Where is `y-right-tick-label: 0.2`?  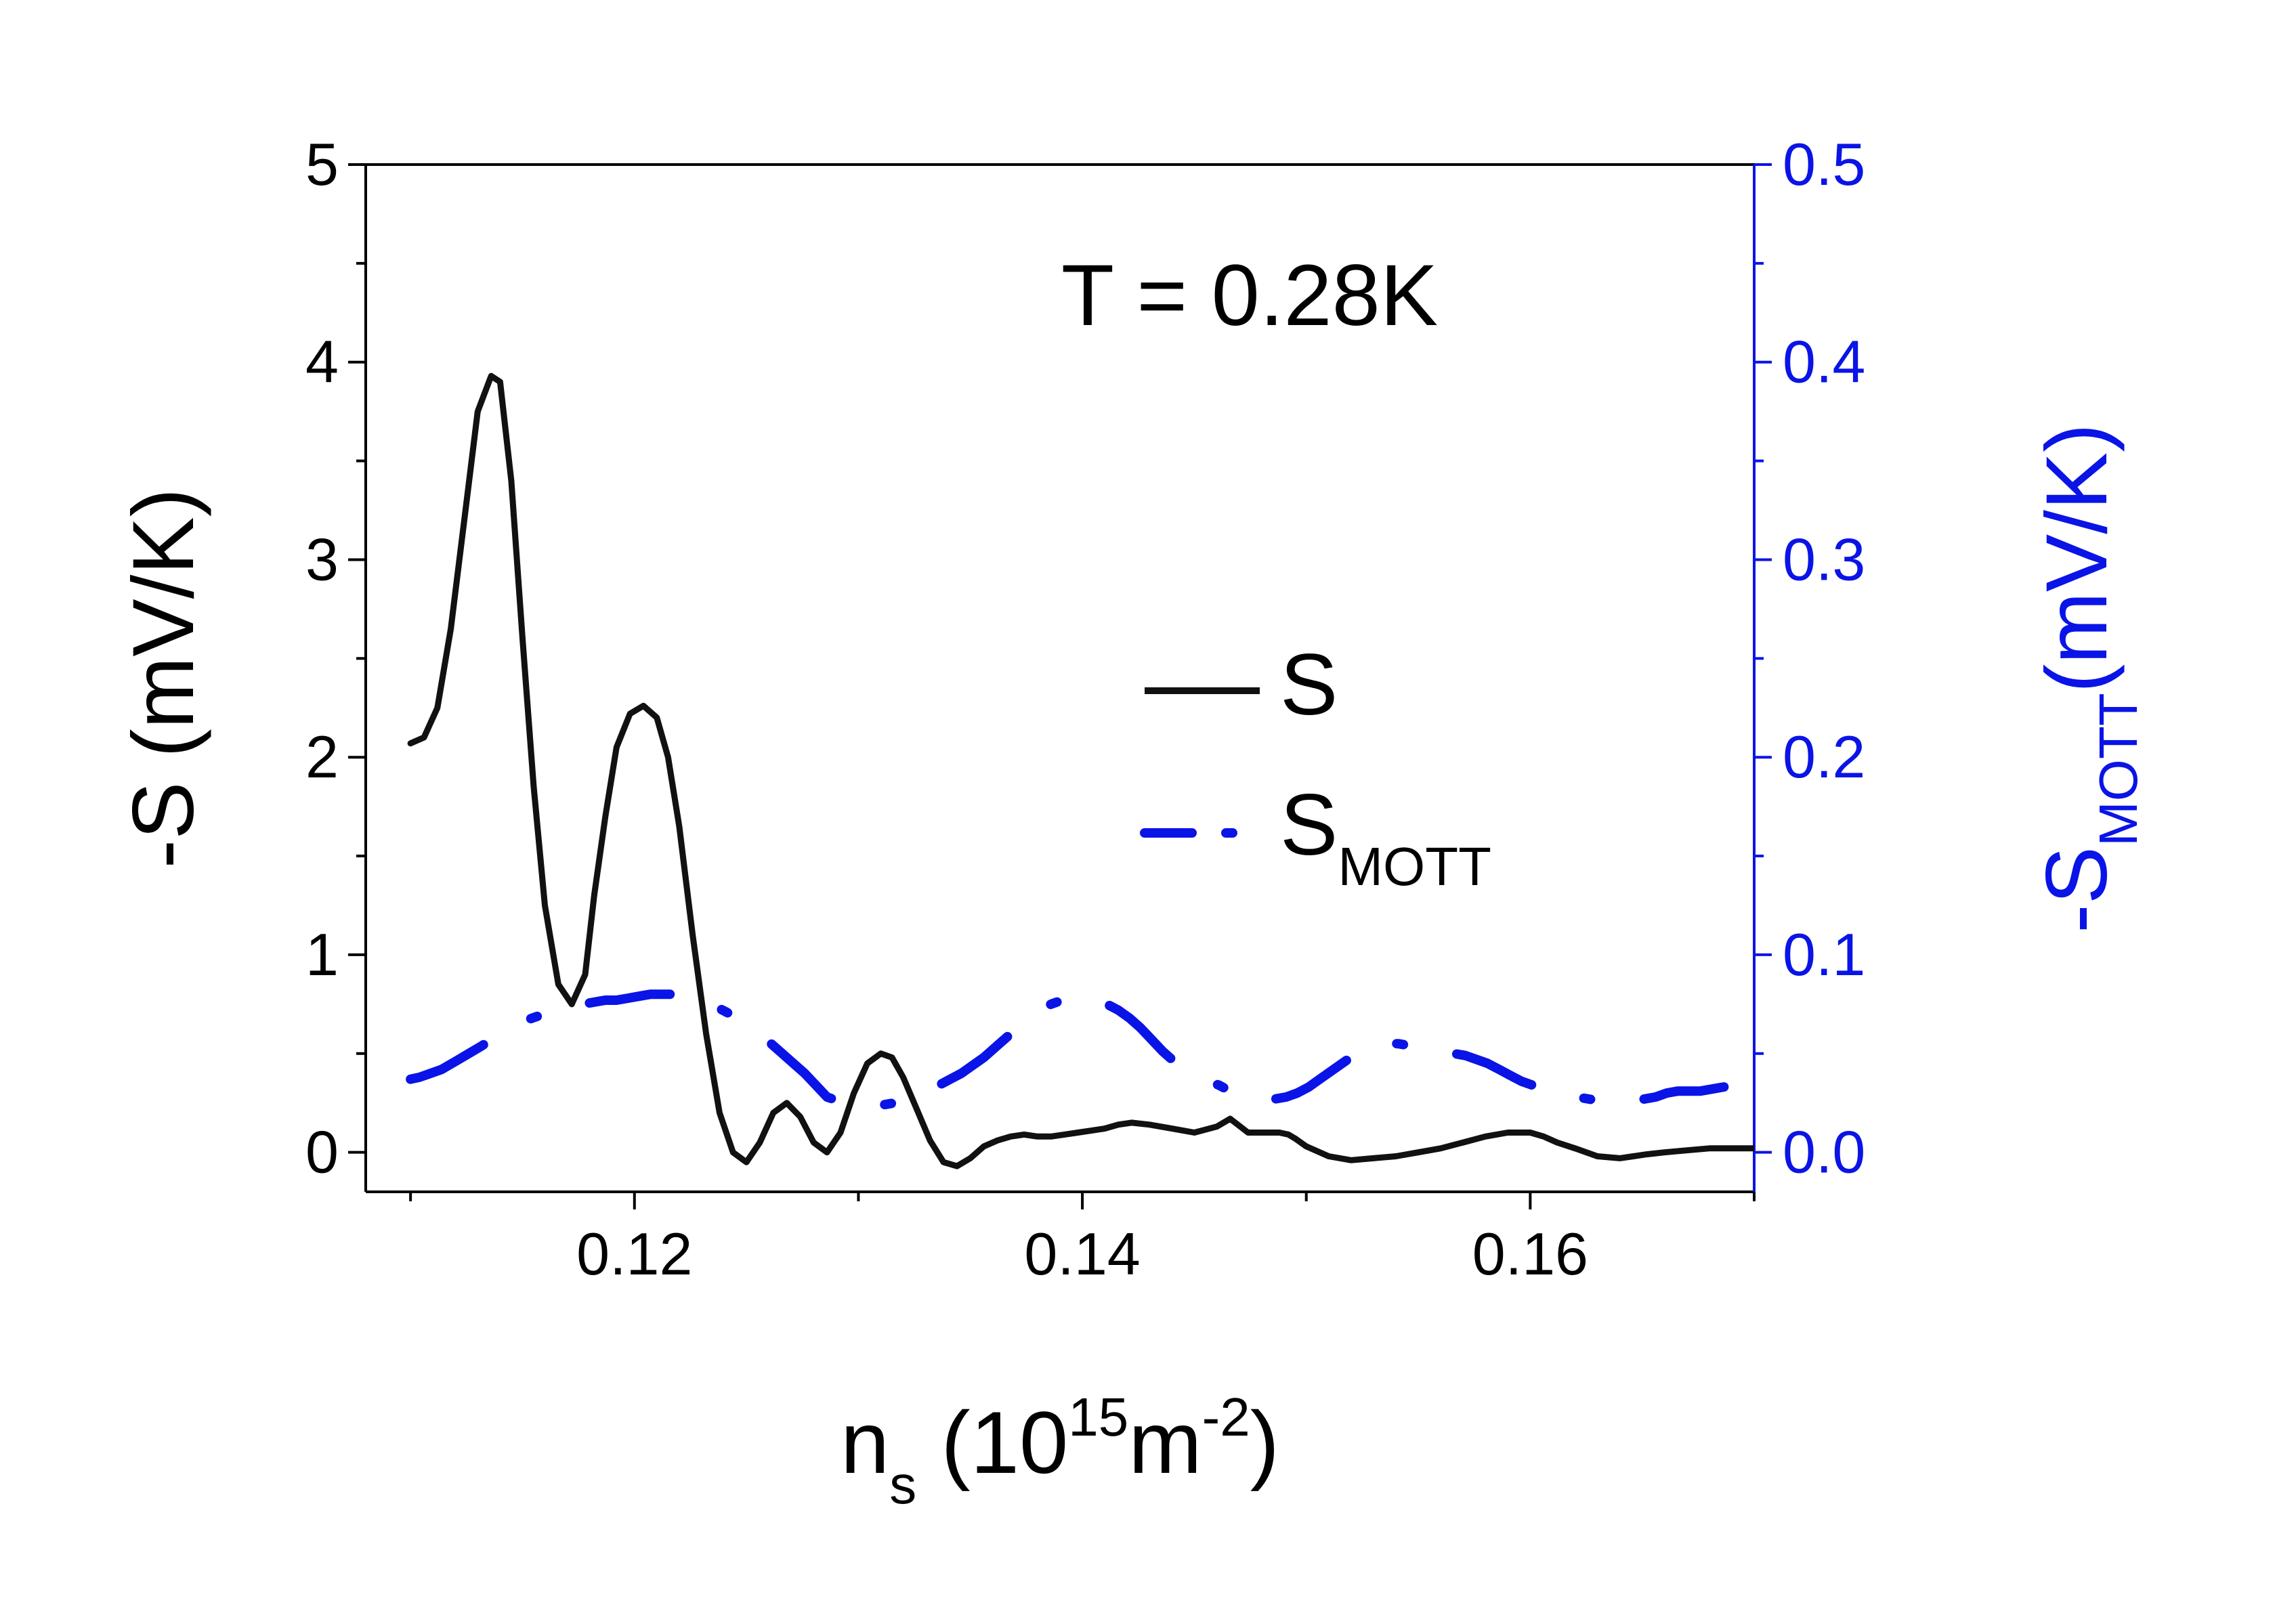 y-right-tick-label: 0.2 is located at coordinates (1824, 756).